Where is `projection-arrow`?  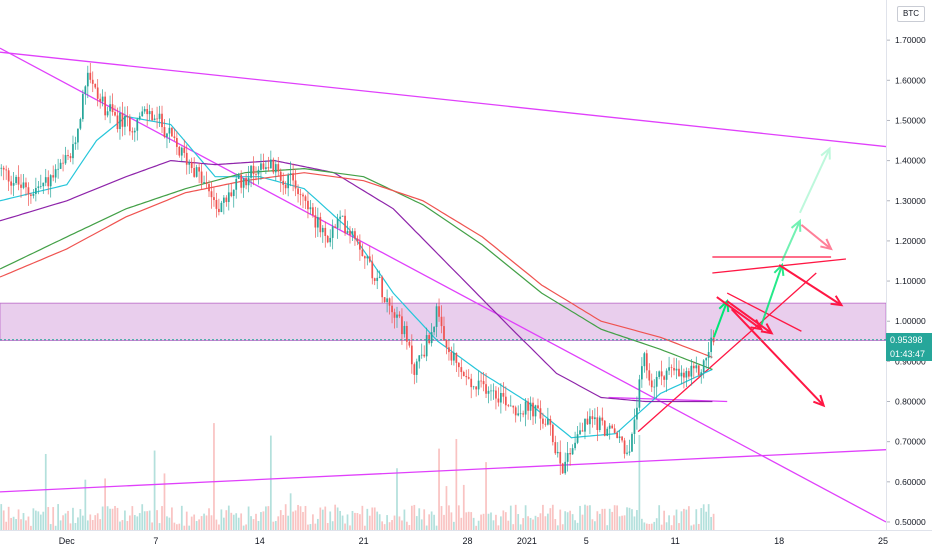 projection-arrow is located at coordinates (811, 285).